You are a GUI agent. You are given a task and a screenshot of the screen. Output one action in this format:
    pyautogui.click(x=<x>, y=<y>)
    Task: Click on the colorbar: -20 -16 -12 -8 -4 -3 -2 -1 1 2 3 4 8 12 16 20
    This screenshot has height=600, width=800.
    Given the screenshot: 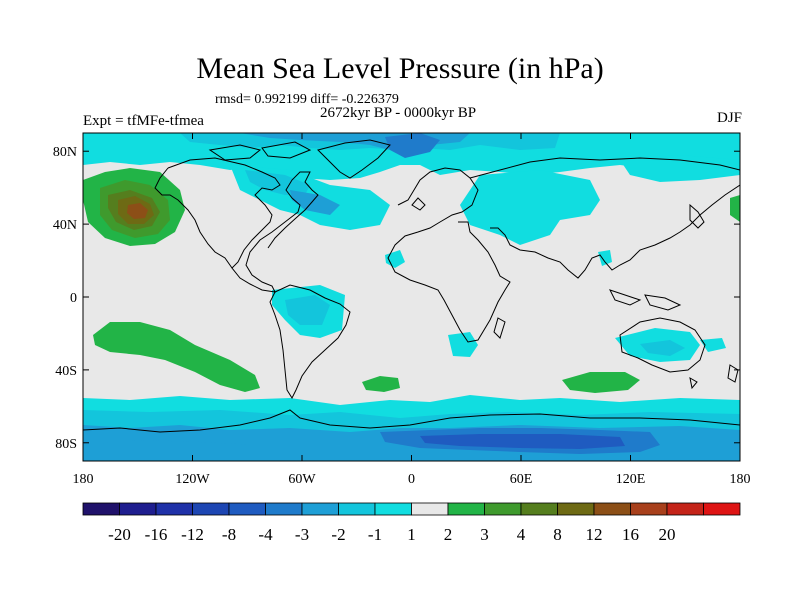 What is the action you would take?
    pyautogui.click(x=411, y=523)
    